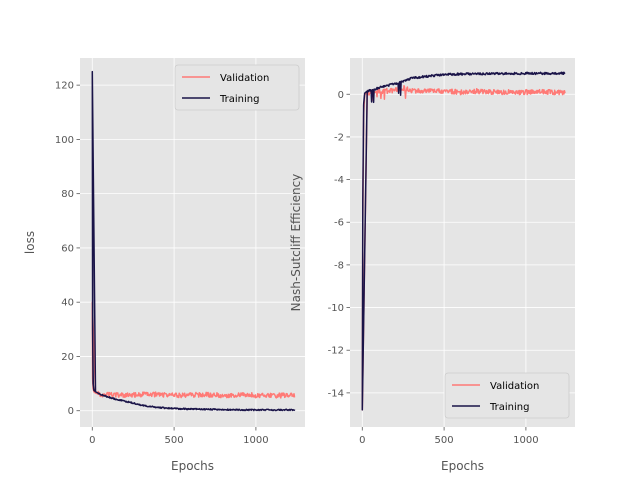  Describe the element at coordinates (336, 393) in the screenshot. I see `y-tick-label: -14` at that location.